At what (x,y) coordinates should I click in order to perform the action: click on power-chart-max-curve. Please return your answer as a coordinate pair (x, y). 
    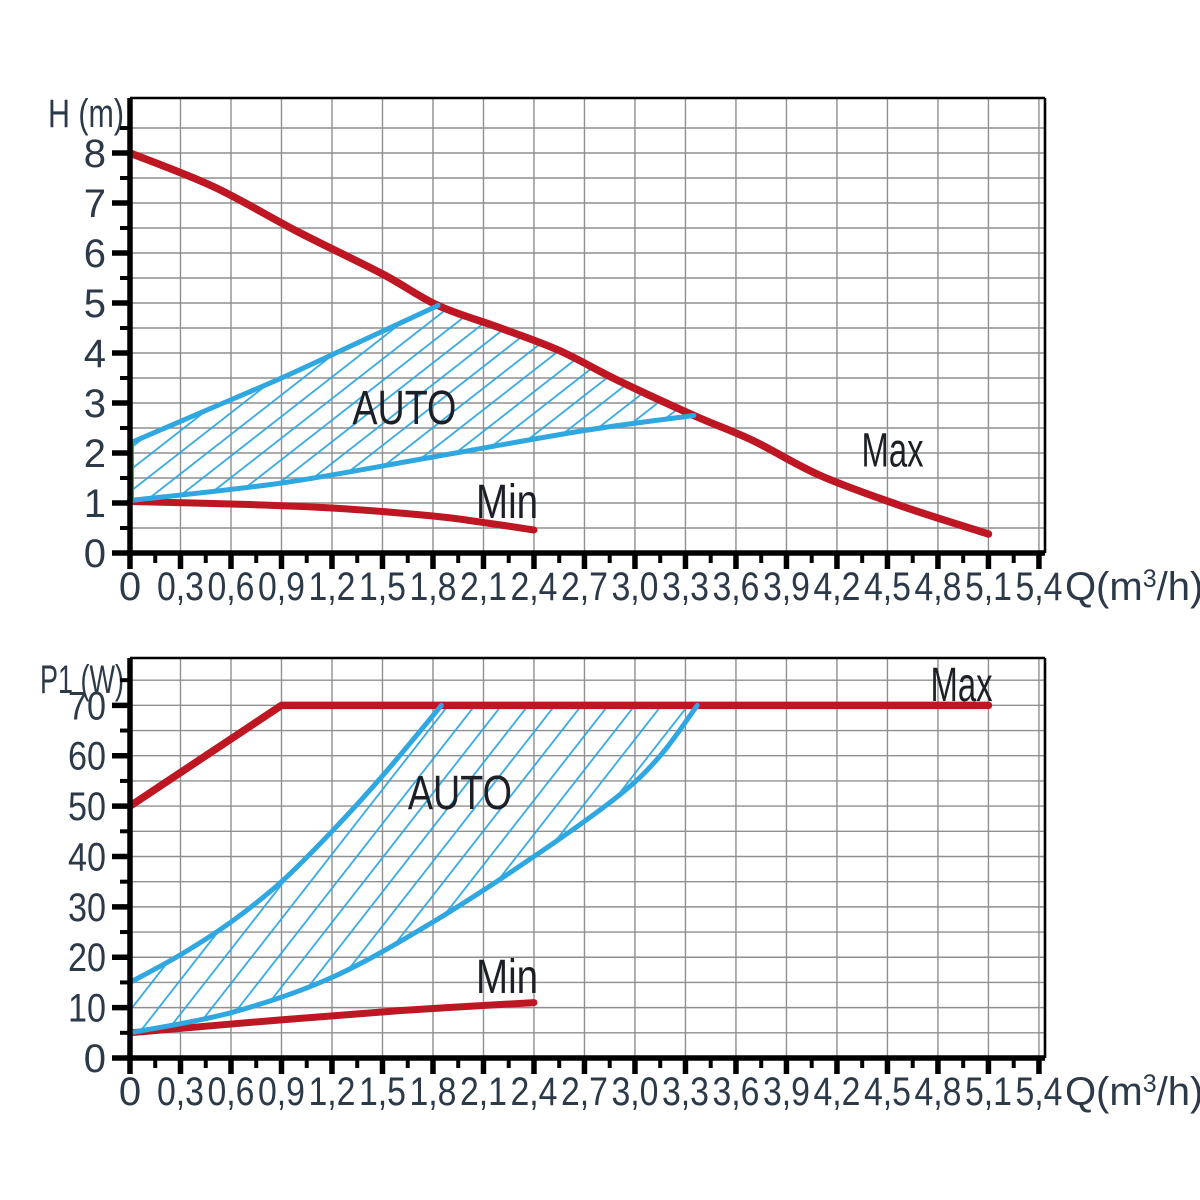
    Looking at the image, I should click on (559, 755).